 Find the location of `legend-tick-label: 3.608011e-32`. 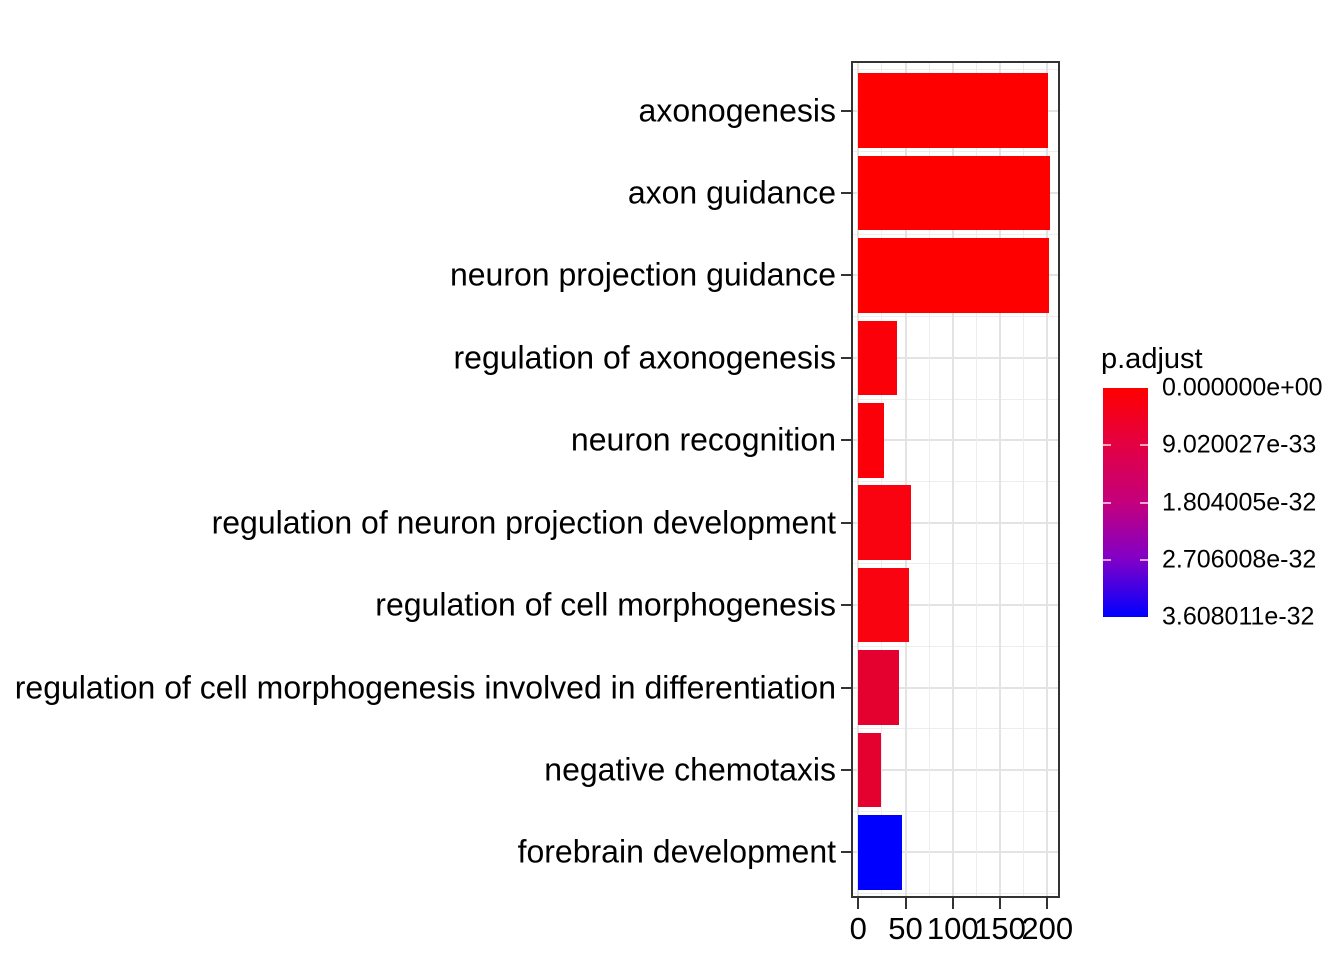

legend-tick-label: 3.608011e-32 is located at coordinates (1238, 616).